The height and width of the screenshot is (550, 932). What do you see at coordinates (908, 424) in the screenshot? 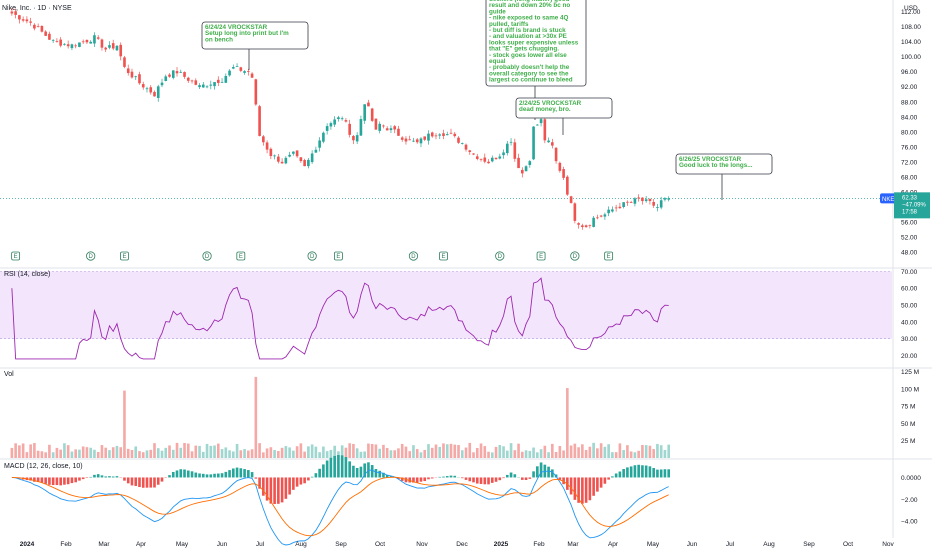
I see `volume-tick-label: 50 M` at bounding box center [908, 424].